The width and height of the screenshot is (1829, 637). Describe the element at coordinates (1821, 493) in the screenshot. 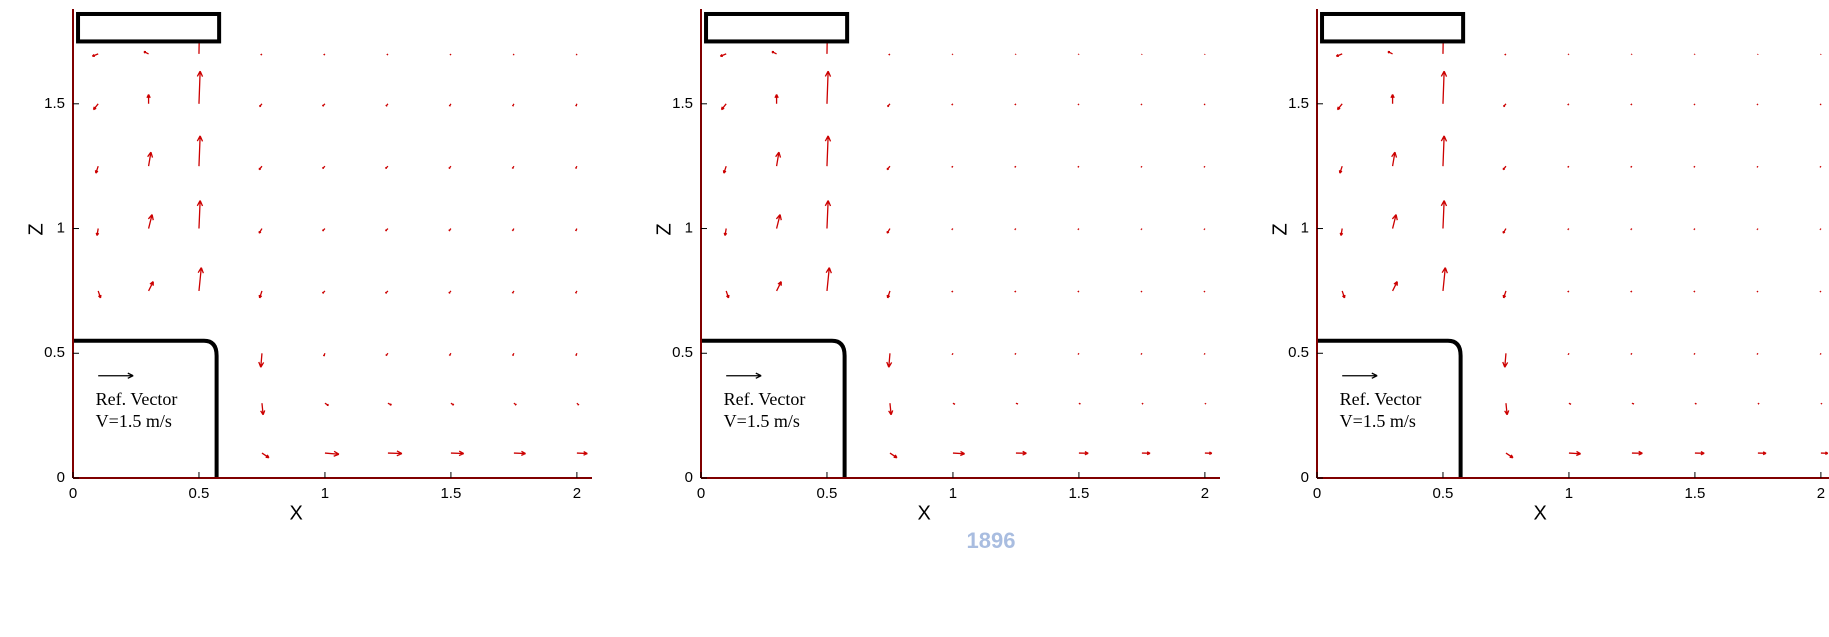

I see `x-tick-label: 2` at that location.